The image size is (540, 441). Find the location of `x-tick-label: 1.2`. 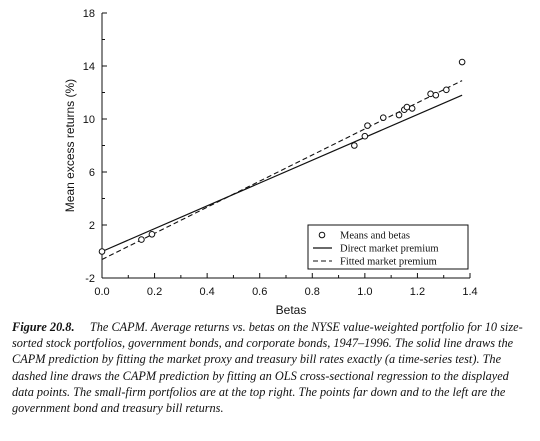

x-tick-label: 1.2 is located at coordinates (417, 292).